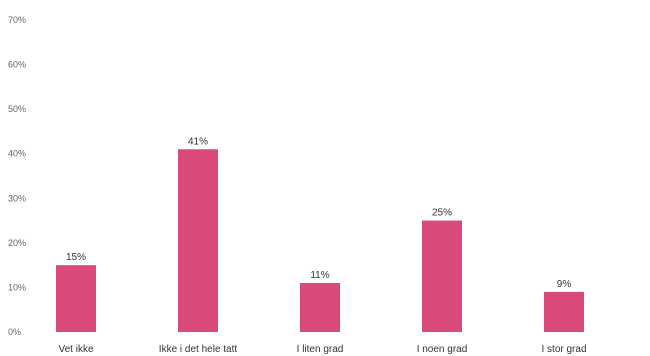 Image resolution: width=650 pixels, height=356 pixels. Describe the element at coordinates (17, 109) in the screenshot. I see `y-tick-label: 50%` at that location.